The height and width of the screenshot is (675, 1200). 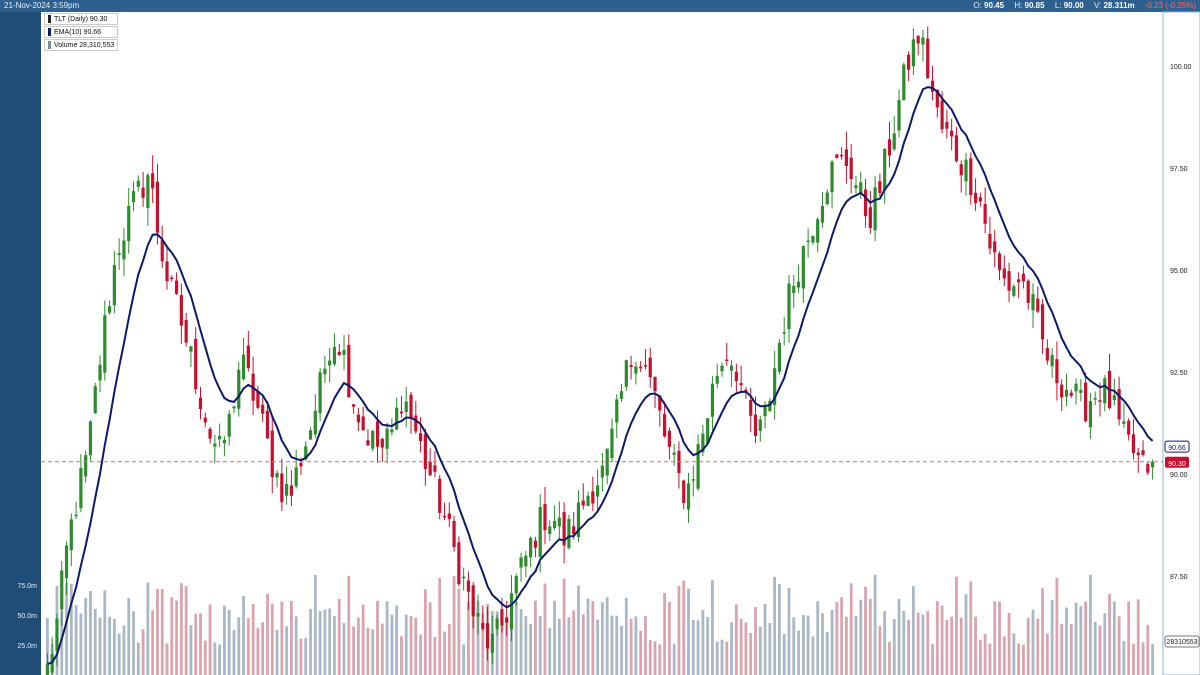 I want to click on last-price-badge, so click(x=1177, y=462).